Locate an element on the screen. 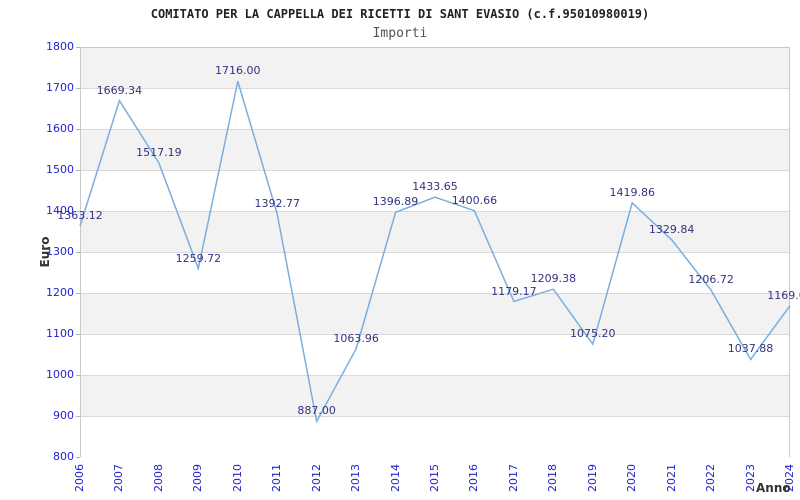  x-tick-label: 2008 is located at coordinates (158, 478).